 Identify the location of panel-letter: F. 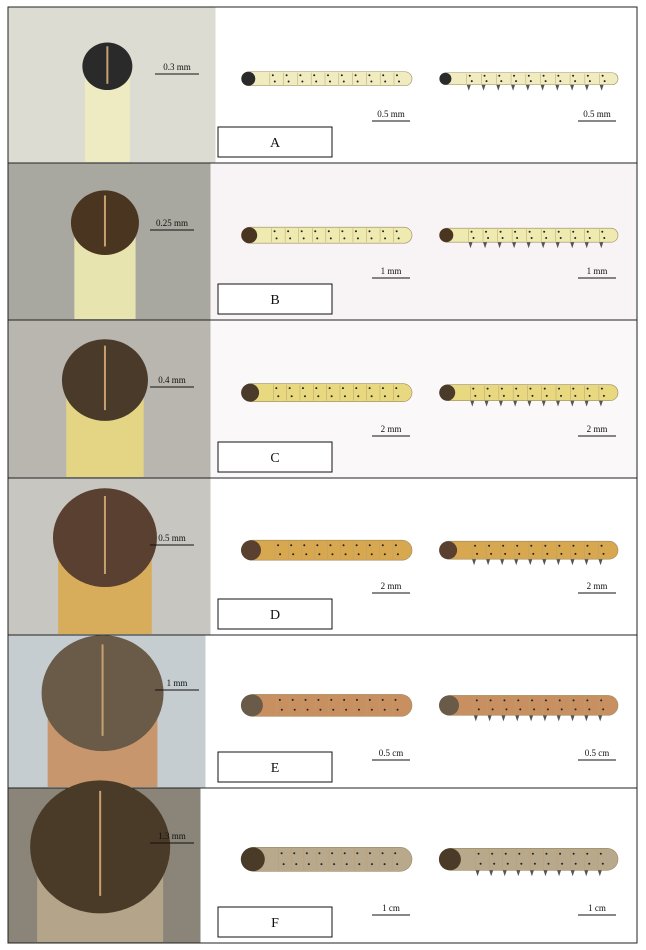
(275, 923).